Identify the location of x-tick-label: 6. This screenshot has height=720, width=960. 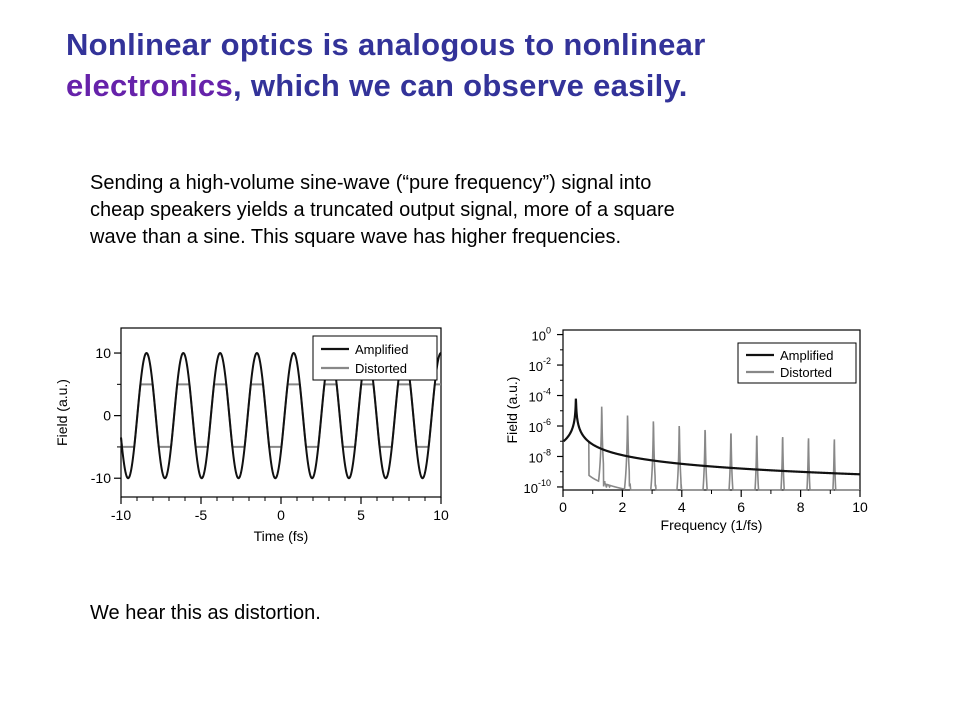
(741, 507).